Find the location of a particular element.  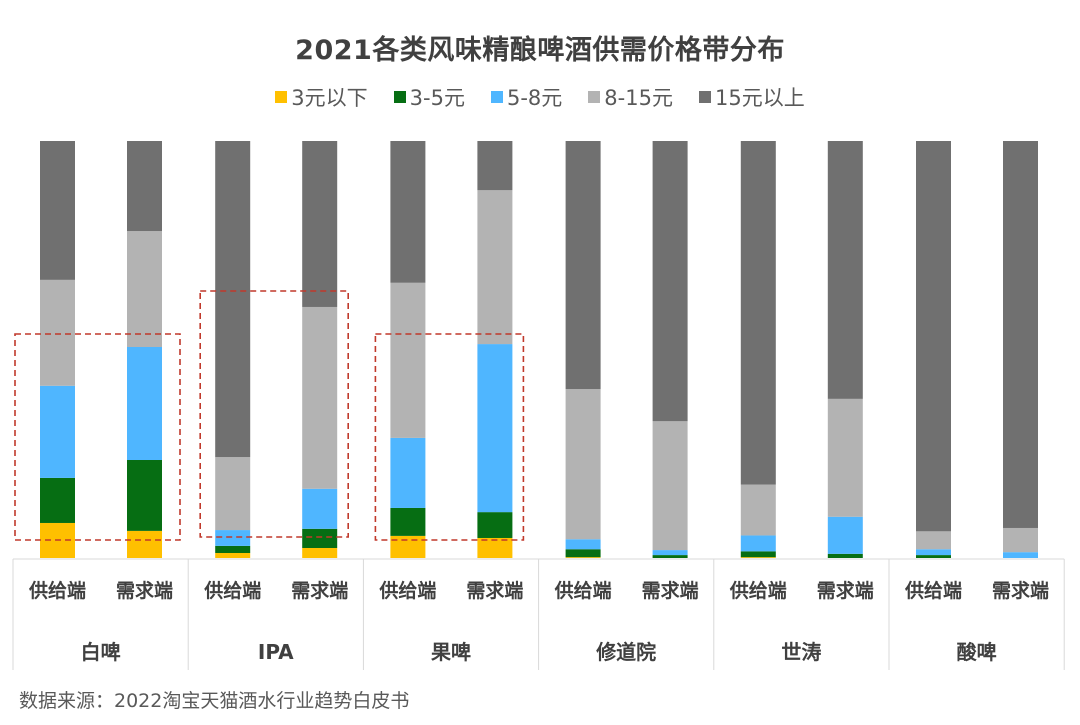

legend-label: 5-8元 is located at coordinates (534, 98).